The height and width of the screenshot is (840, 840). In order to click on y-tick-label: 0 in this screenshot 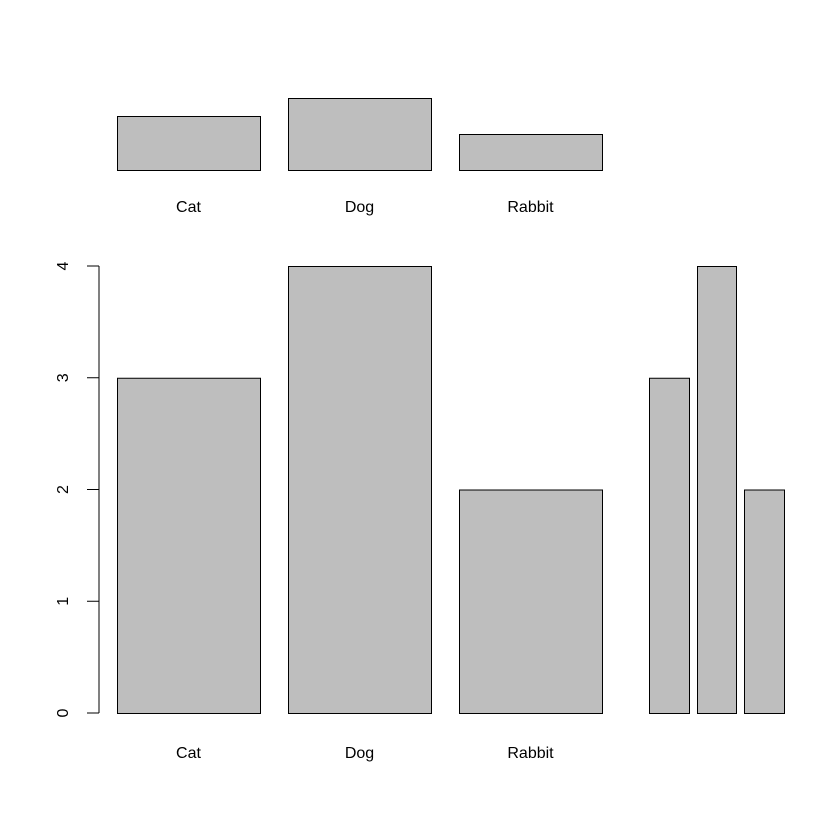, I will do `click(63, 712)`.